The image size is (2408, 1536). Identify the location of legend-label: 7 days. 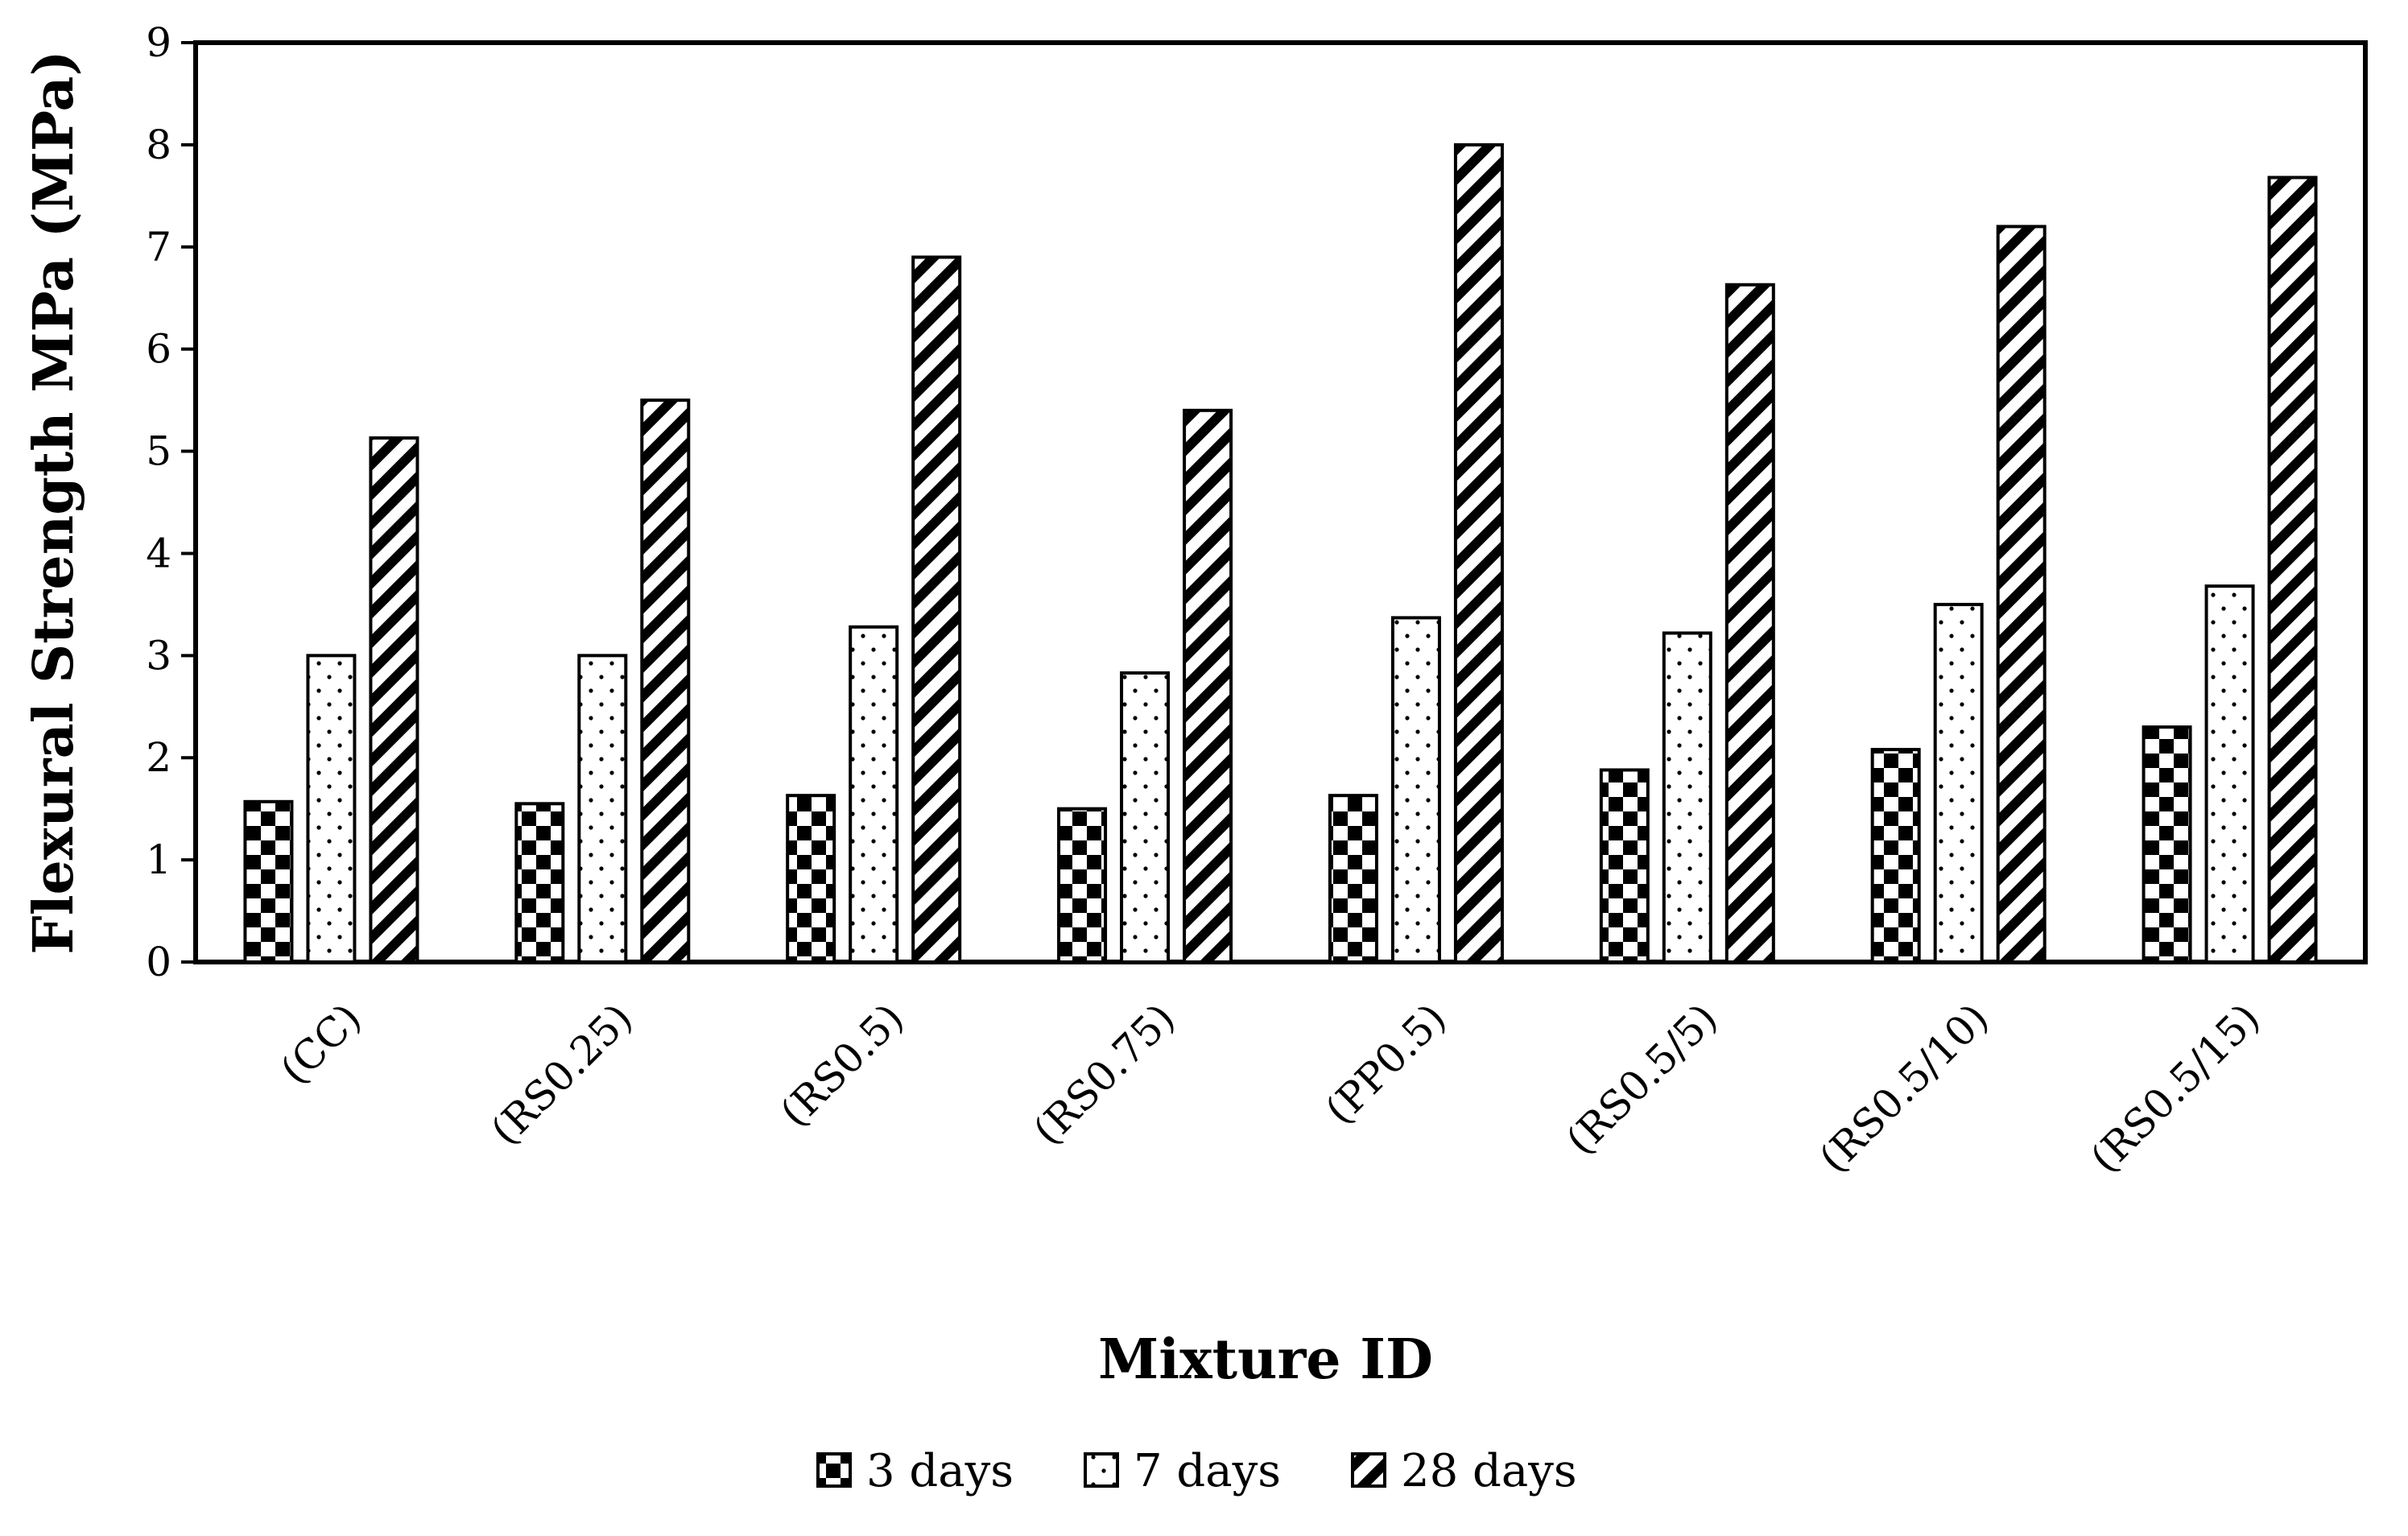
(1207, 1471).